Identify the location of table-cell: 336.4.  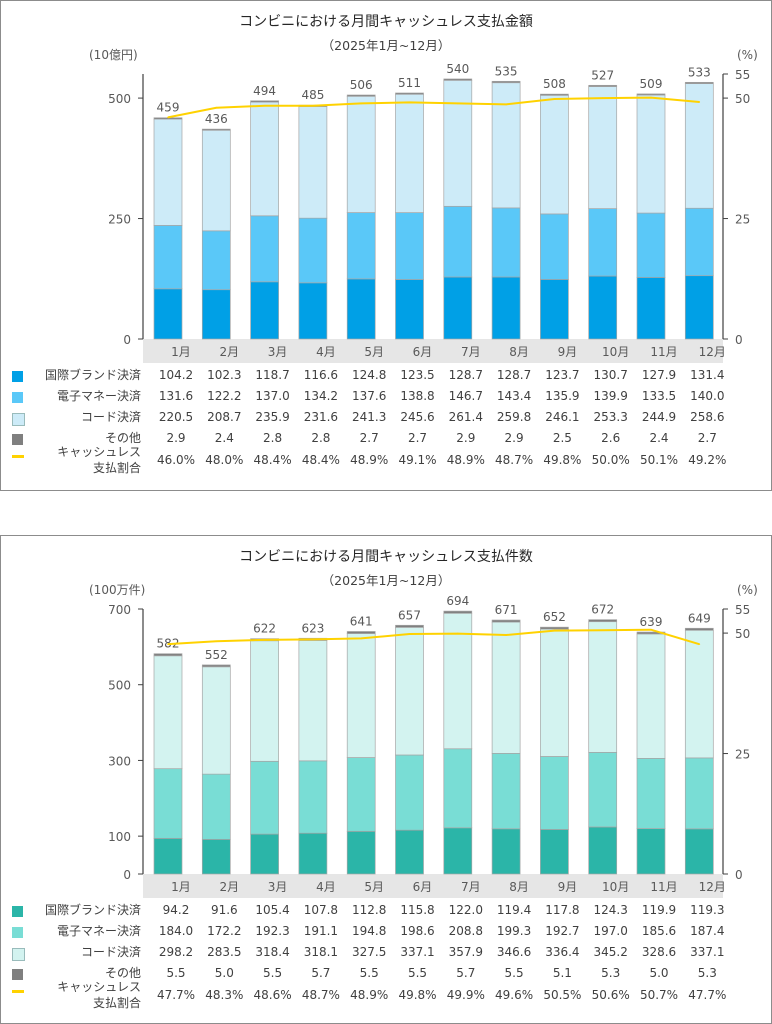
(562, 952).